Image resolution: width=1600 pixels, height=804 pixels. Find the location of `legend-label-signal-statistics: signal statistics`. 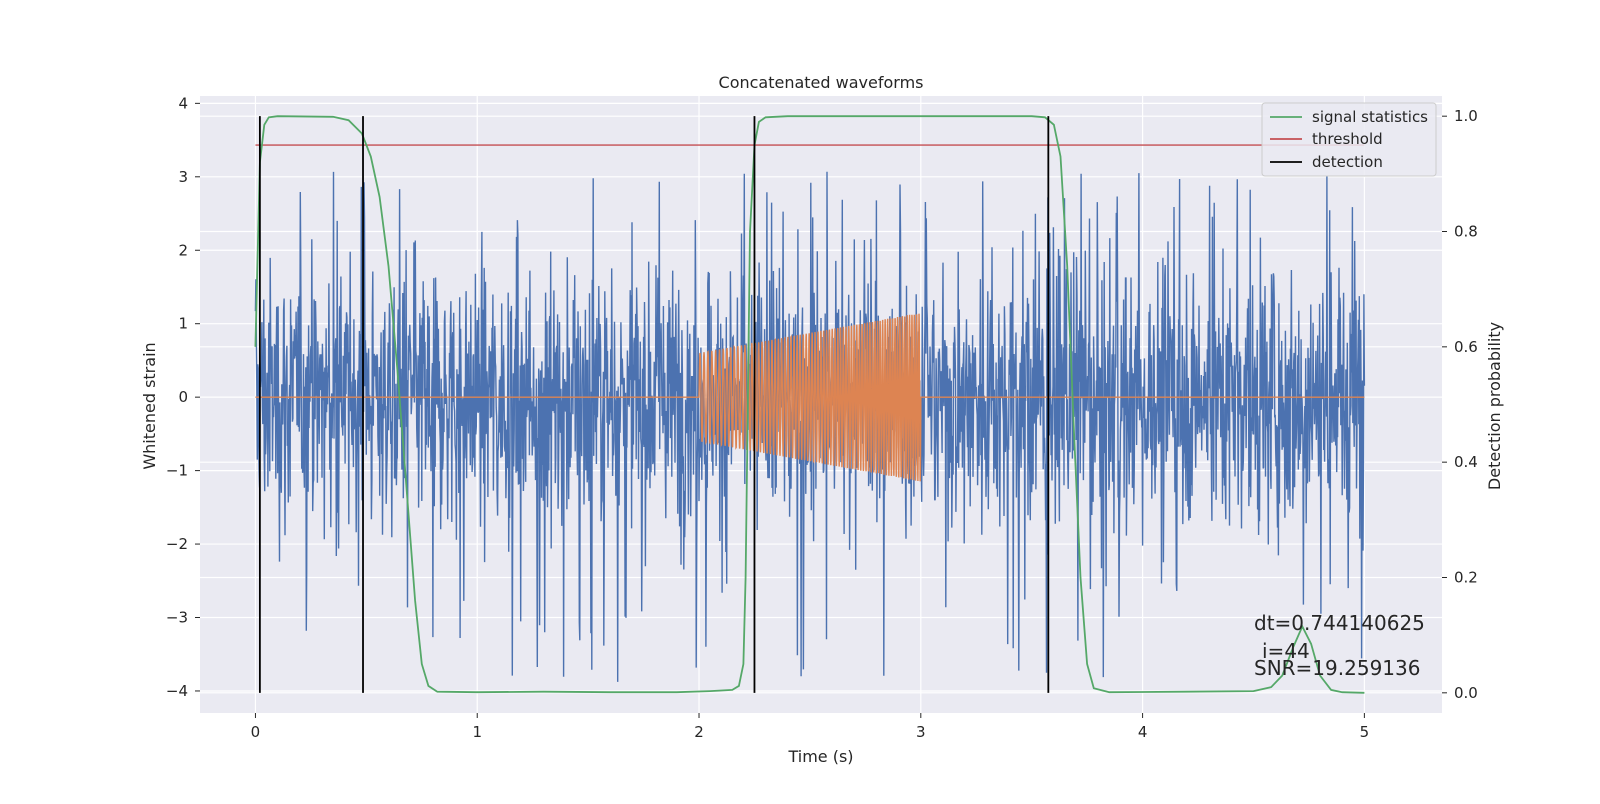

legend-label-signal-statistics: signal statistics is located at coordinates (1370, 117).